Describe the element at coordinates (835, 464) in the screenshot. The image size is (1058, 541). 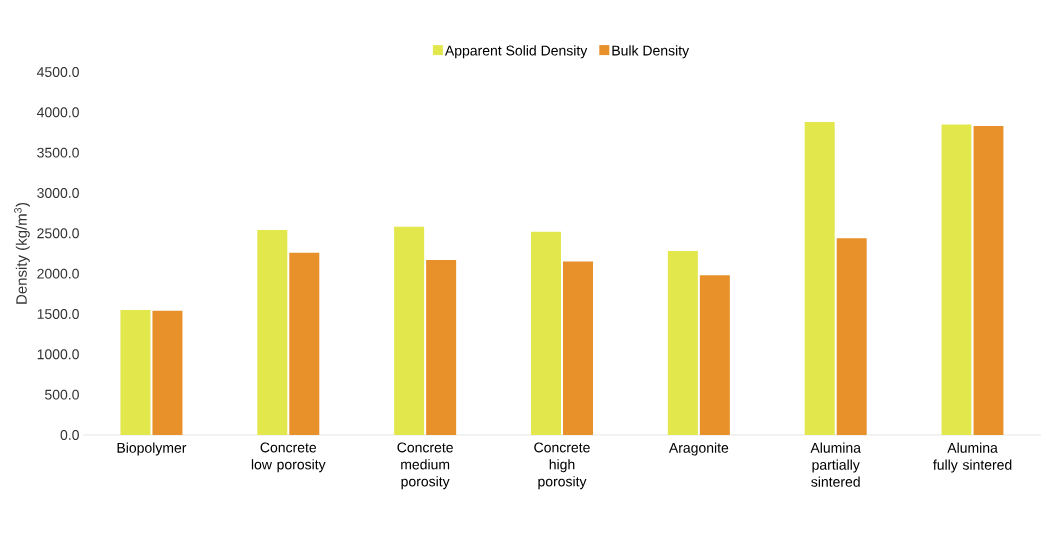
I see `x-tick-label: Alumina partially sintered` at that location.